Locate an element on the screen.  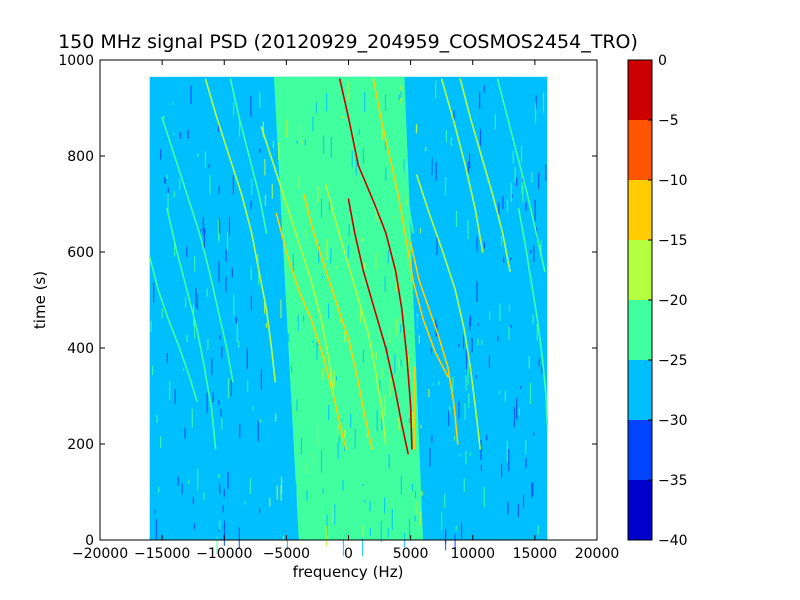
x-tick-label: 20000 is located at coordinates (597, 554).